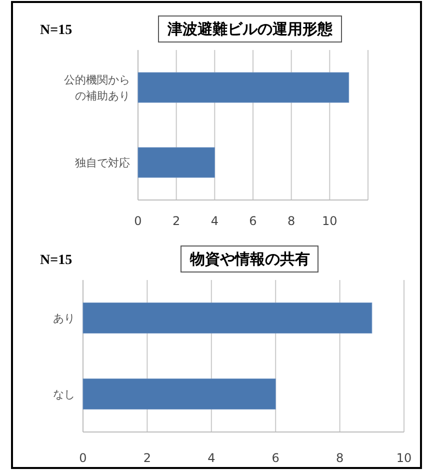 This screenshot has height=470, width=423. What do you see at coordinates (250, 29) in the screenshot?
I see `chart-title: 津波避難ビルの運用形態` at bounding box center [250, 29].